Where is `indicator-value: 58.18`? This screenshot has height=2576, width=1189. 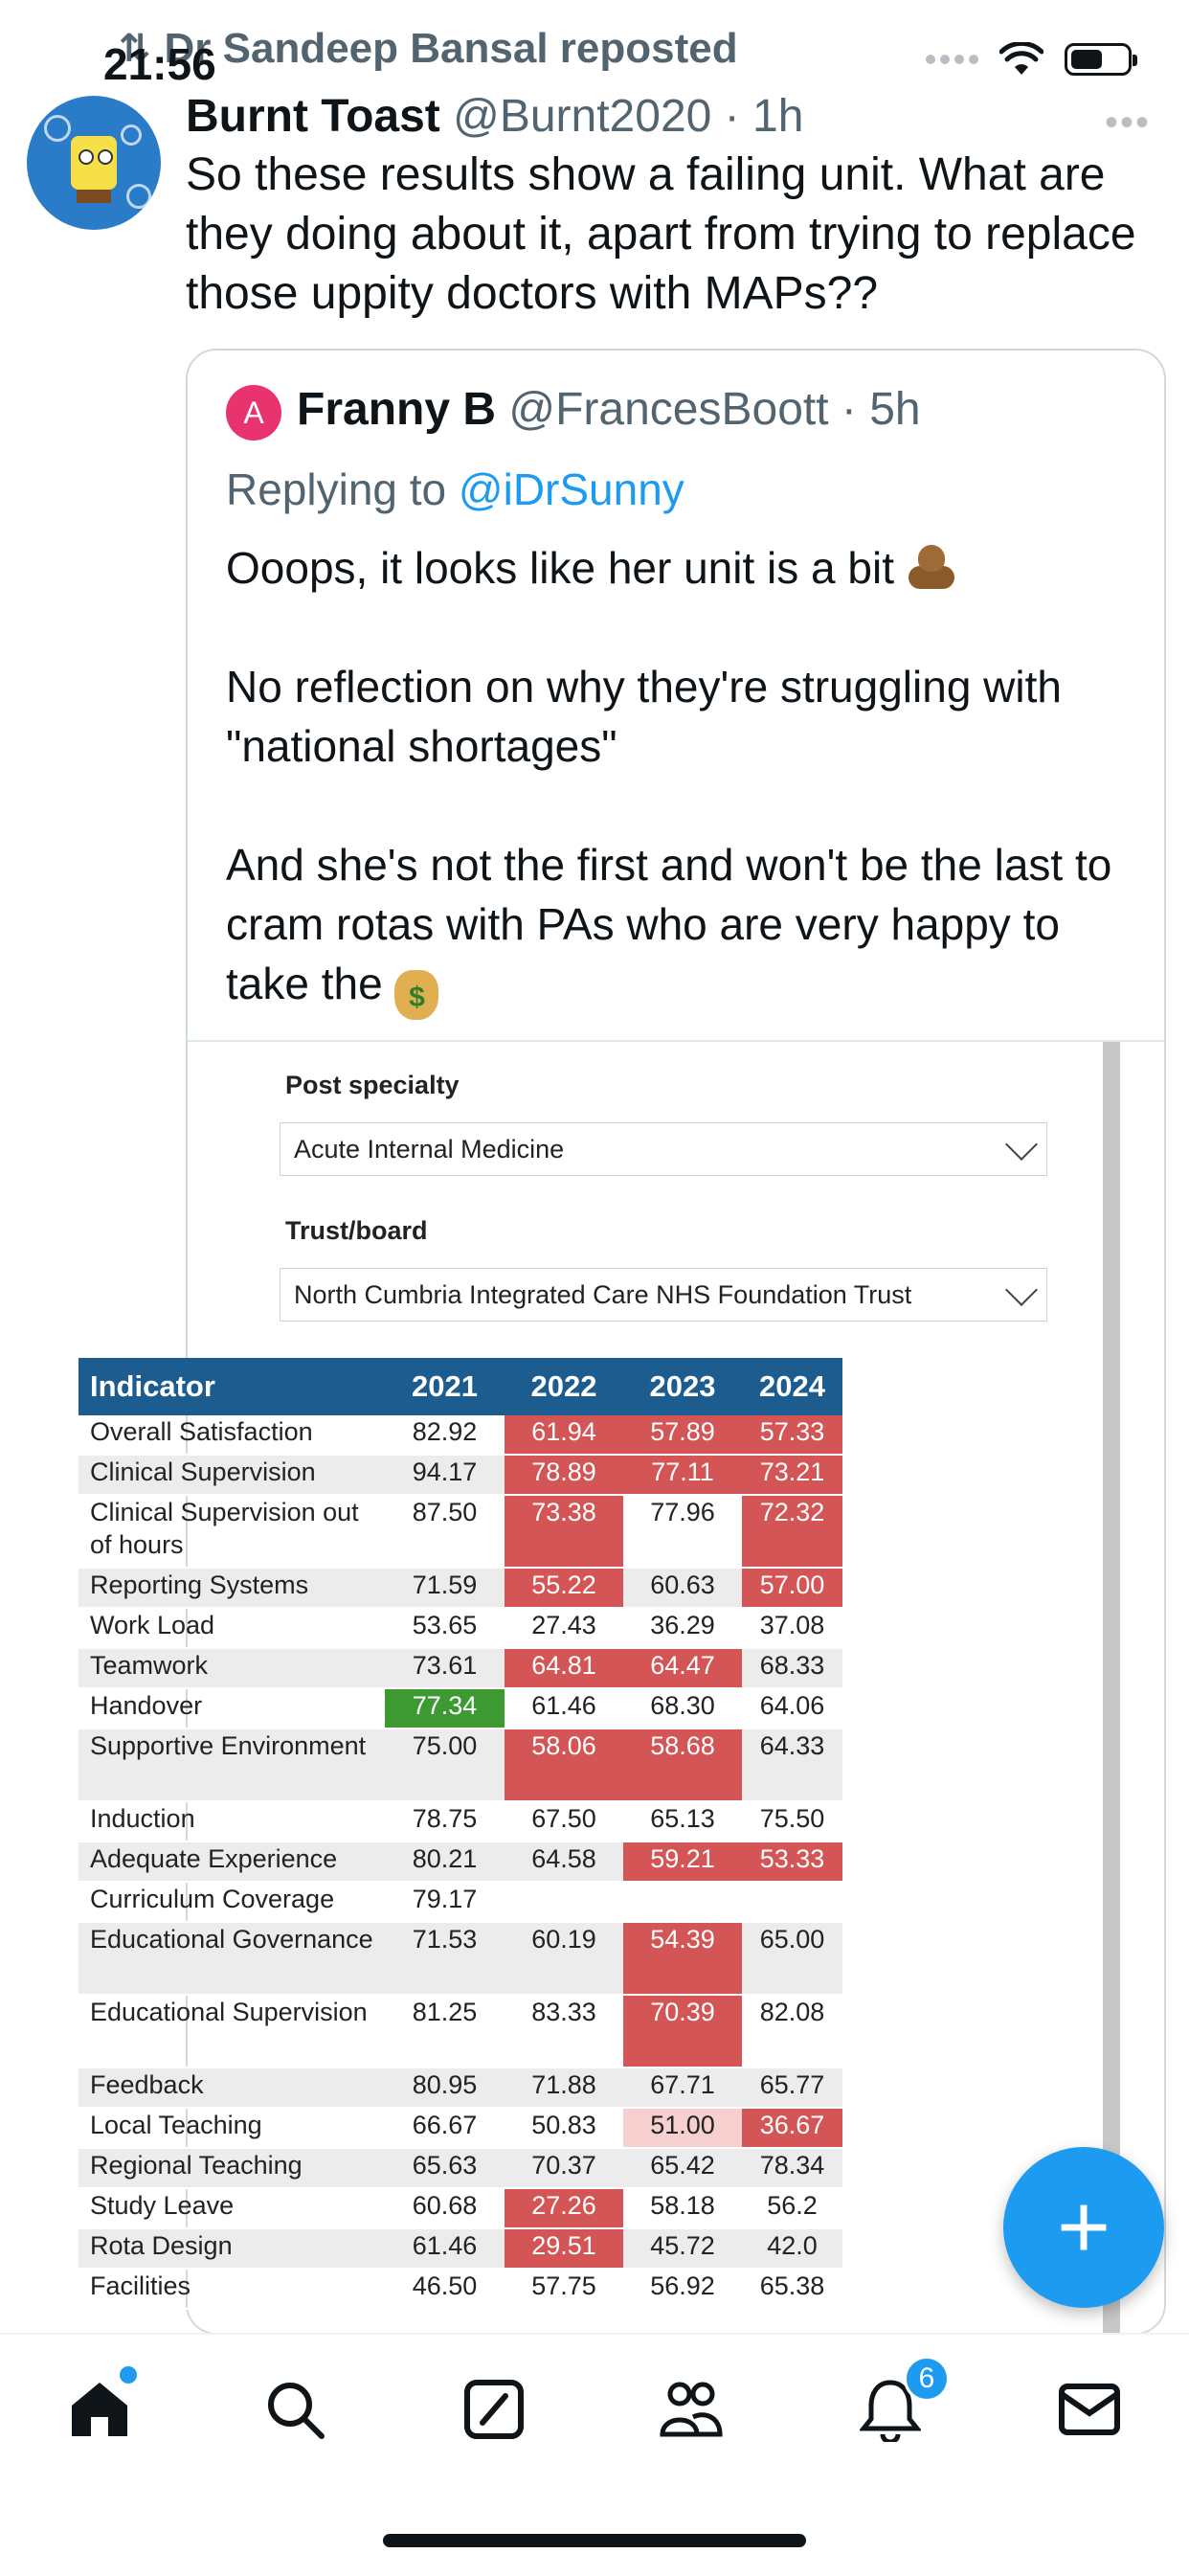 indicator-value: 58.18 is located at coordinates (682, 2208).